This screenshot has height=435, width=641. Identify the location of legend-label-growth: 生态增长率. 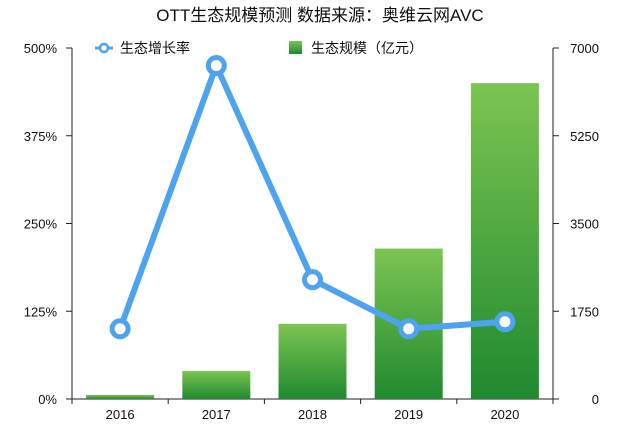
(155, 48).